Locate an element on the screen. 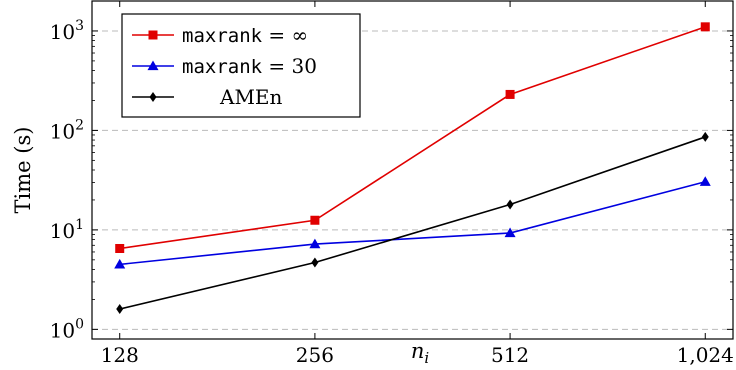 The width and height of the screenshot is (736, 370). y-tick-label: 10² is located at coordinates (67, 130).